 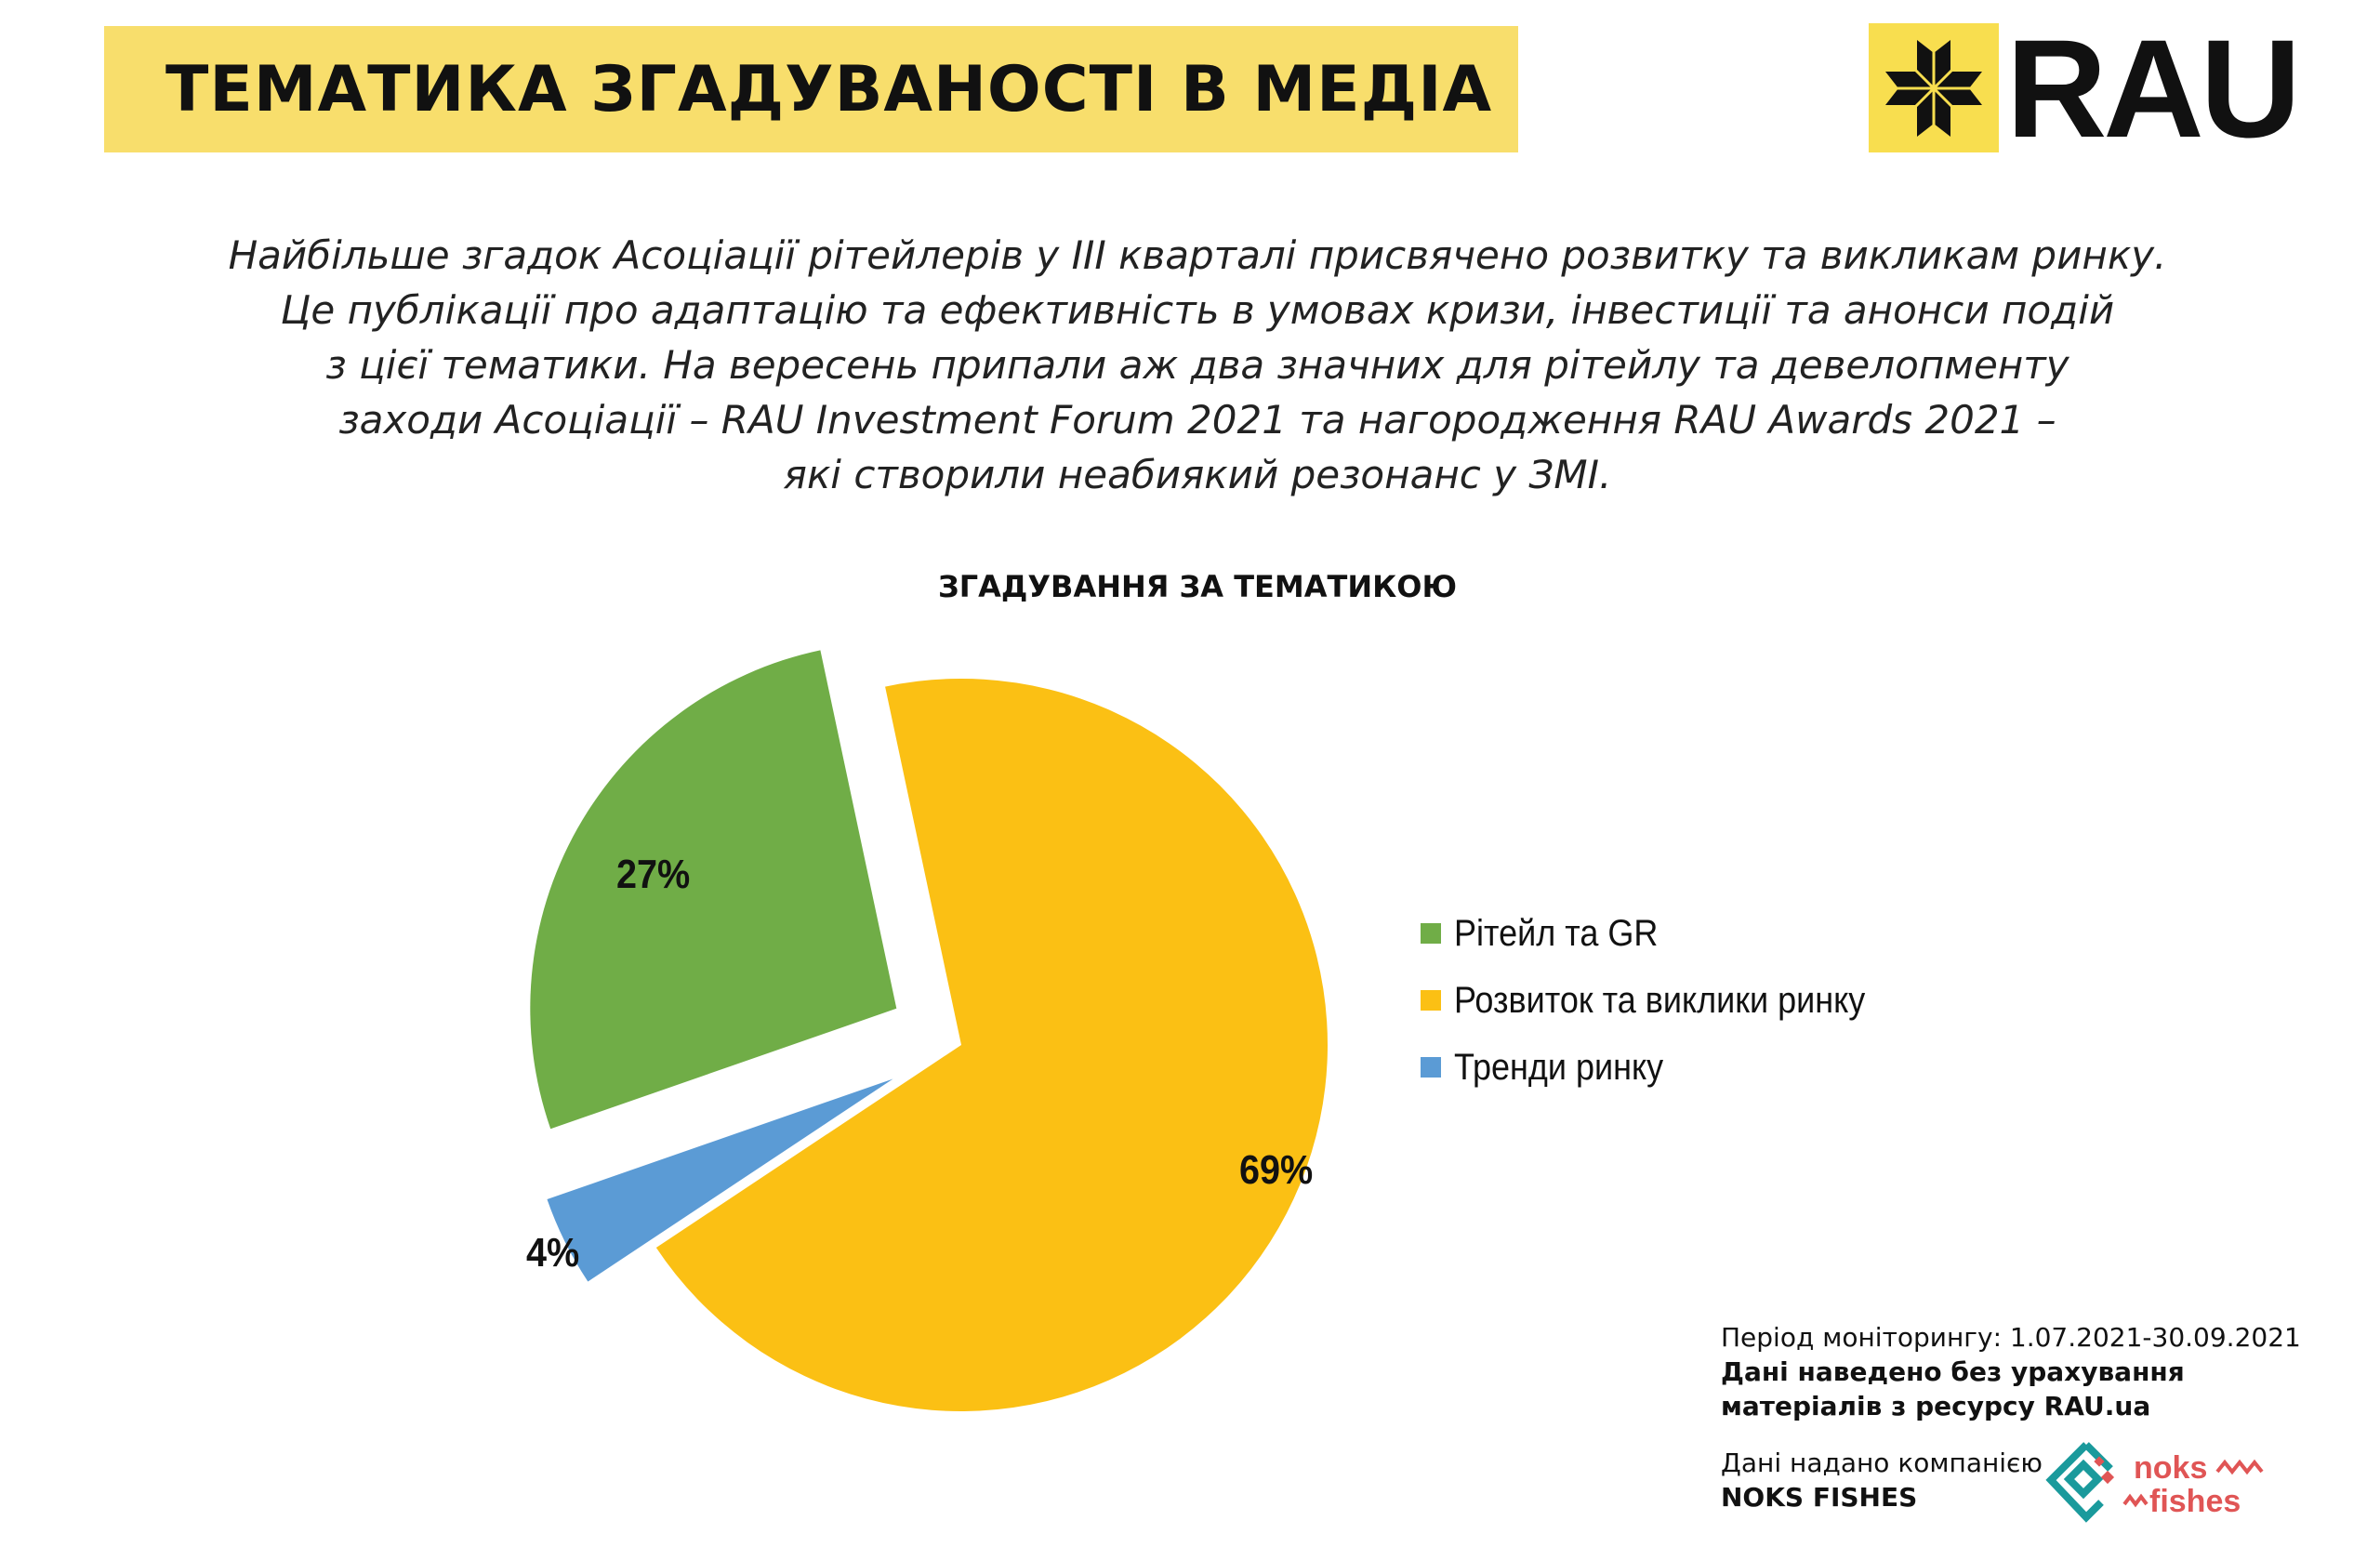 What do you see at coordinates (2170, 1468) in the screenshot?
I see `svg-text: noks` at bounding box center [2170, 1468].